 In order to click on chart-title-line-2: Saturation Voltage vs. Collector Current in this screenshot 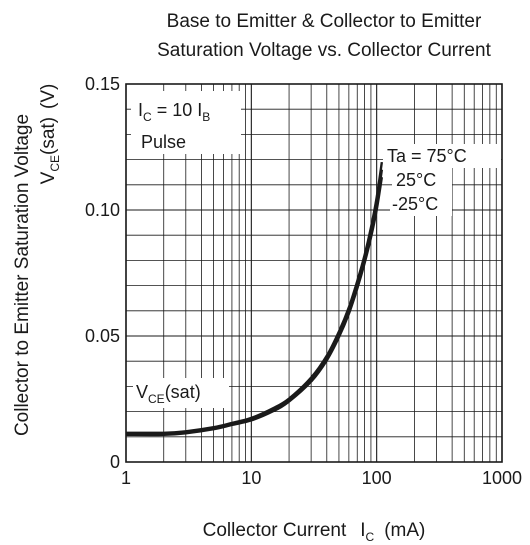, I will do `click(324, 50)`.